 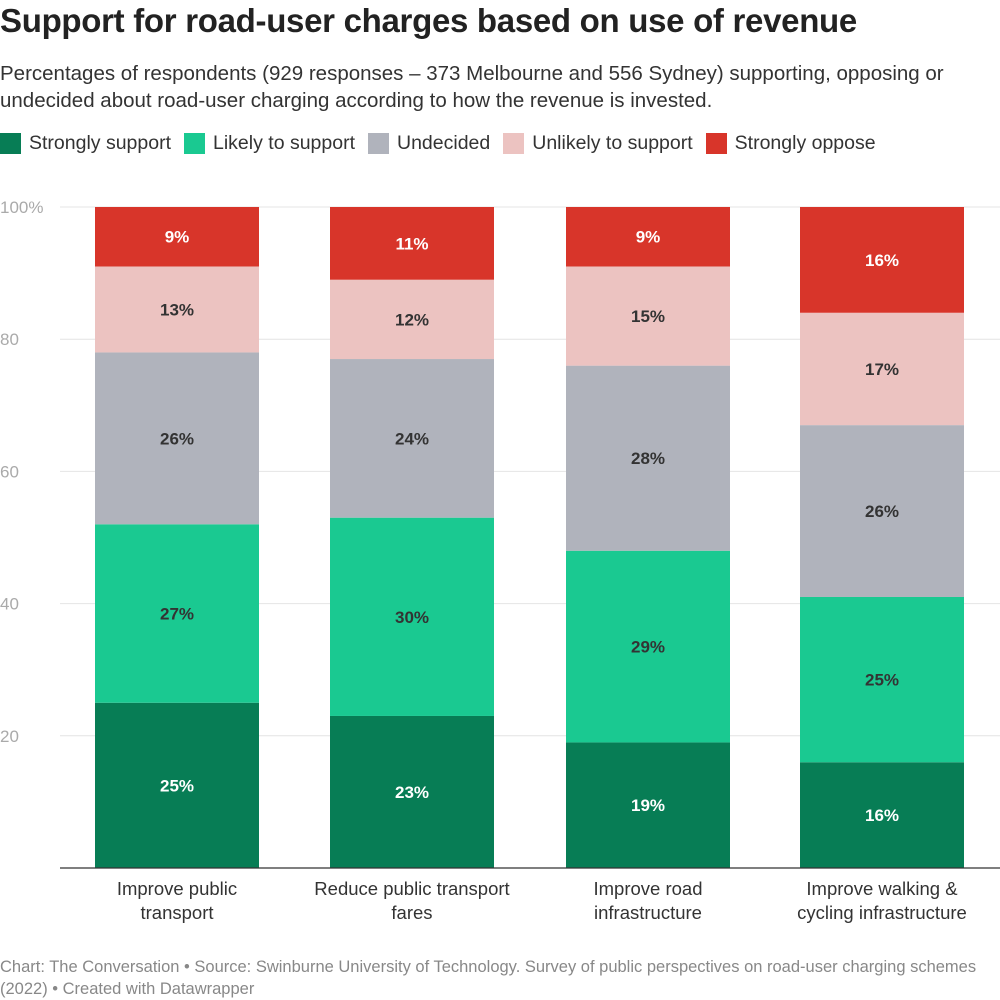 I want to click on legend-item: Strongly support, so click(x=85, y=143).